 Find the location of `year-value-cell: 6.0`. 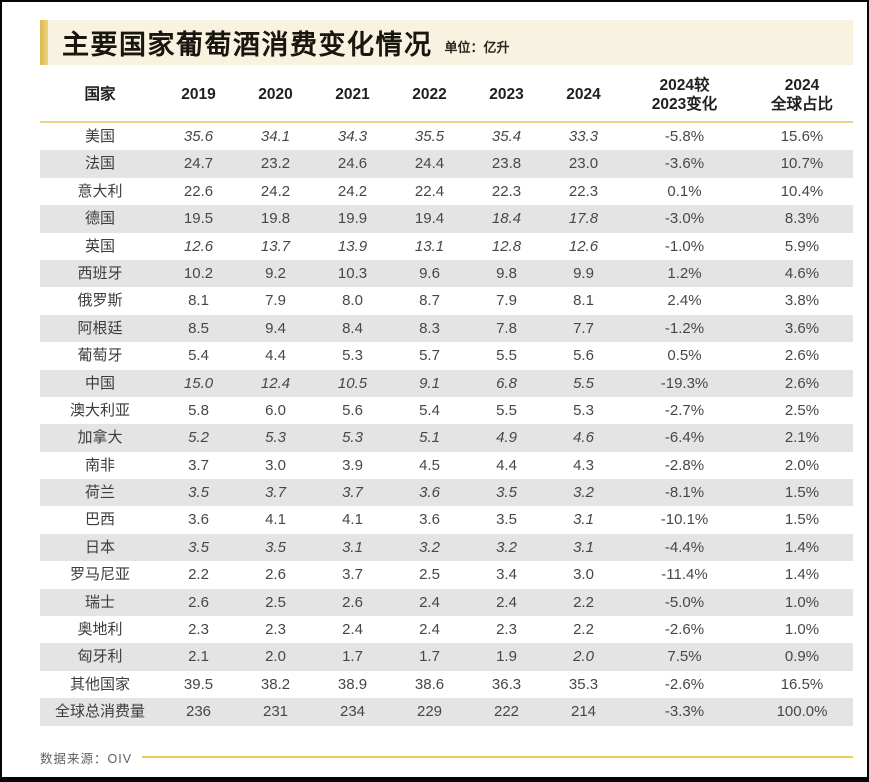

year-value-cell: 6.0 is located at coordinates (275, 410).